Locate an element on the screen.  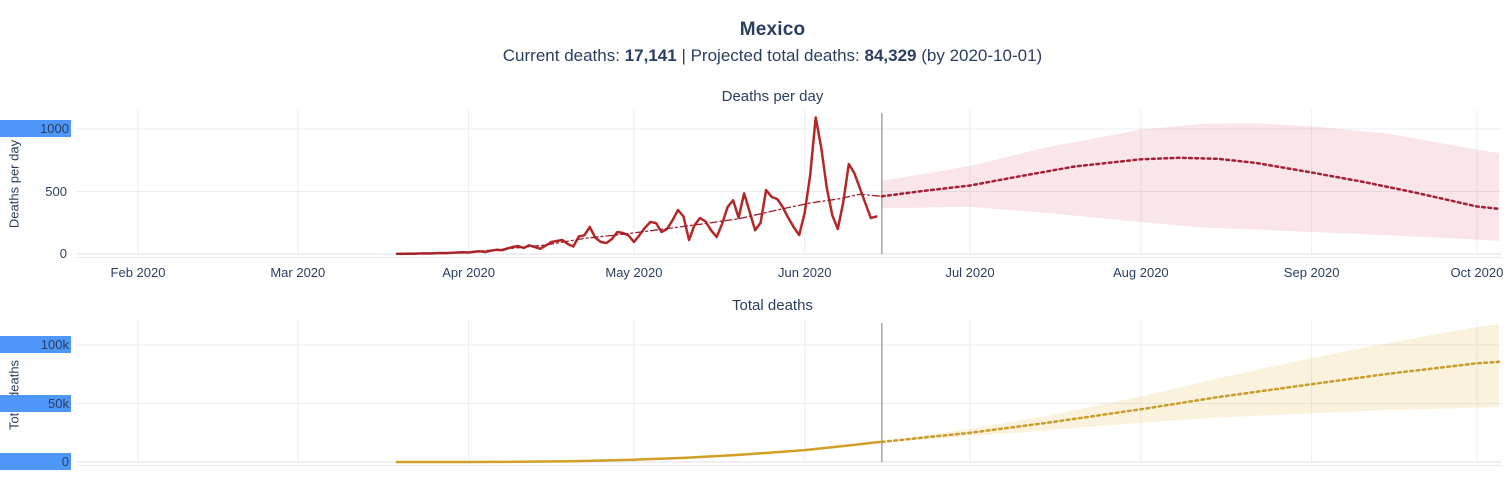
y-tick-label: 1000 is located at coordinates (35, 128).